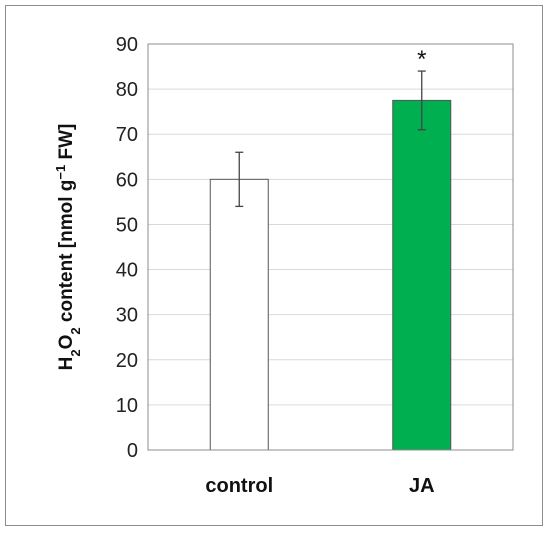 The height and width of the screenshot is (533, 550). Describe the element at coordinates (330, 139) in the screenshot. I see `error-bars` at that location.